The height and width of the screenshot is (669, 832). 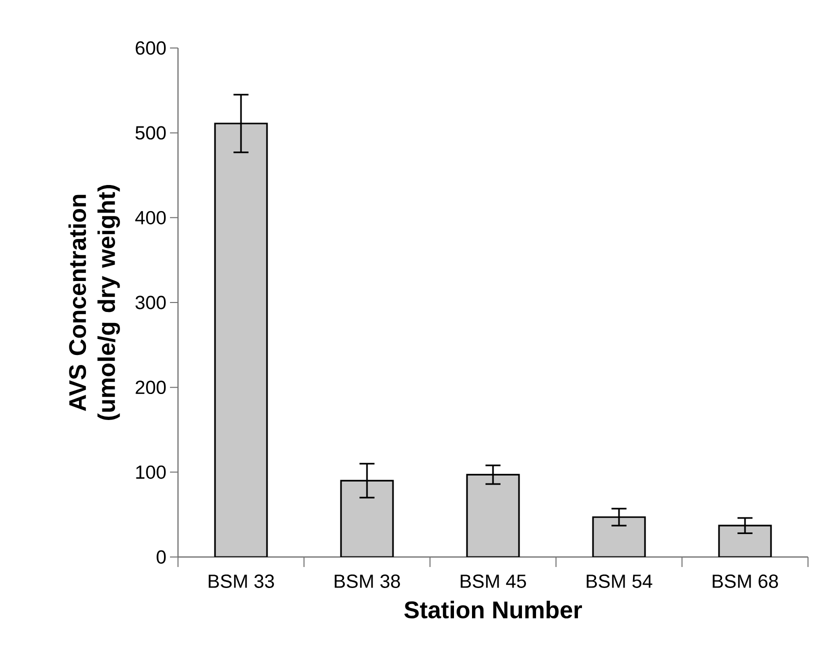 What do you see at coordinates (619, 581) in the screenshot?
I see `x-tick-label: BSM 54` at bounding box center [619, 581].